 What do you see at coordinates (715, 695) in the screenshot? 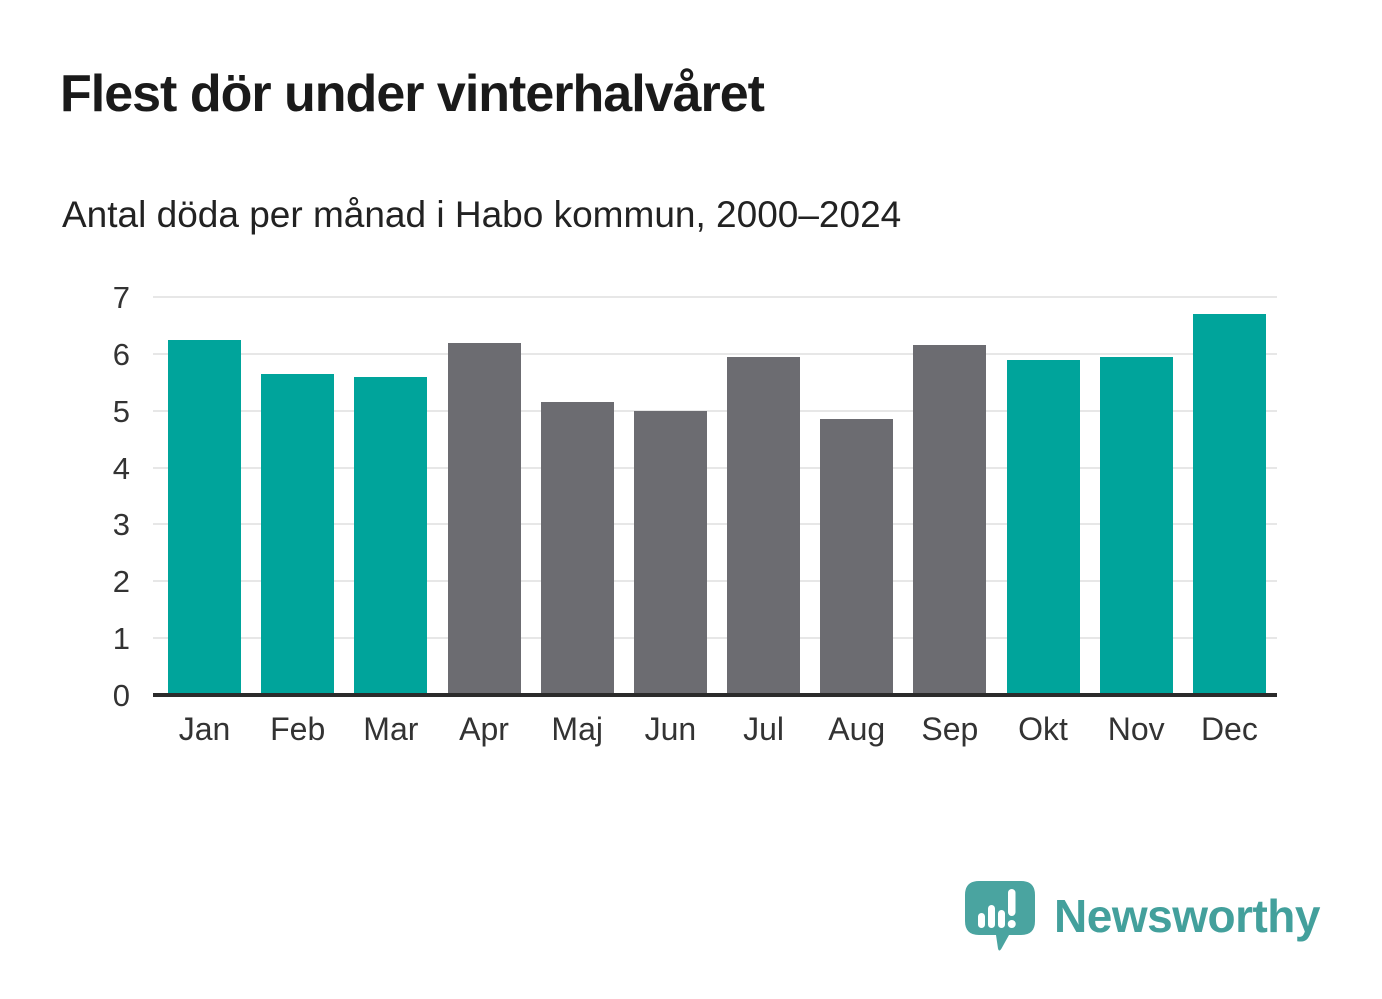
I see `x-axis-line` at bounding box center [715, 695].